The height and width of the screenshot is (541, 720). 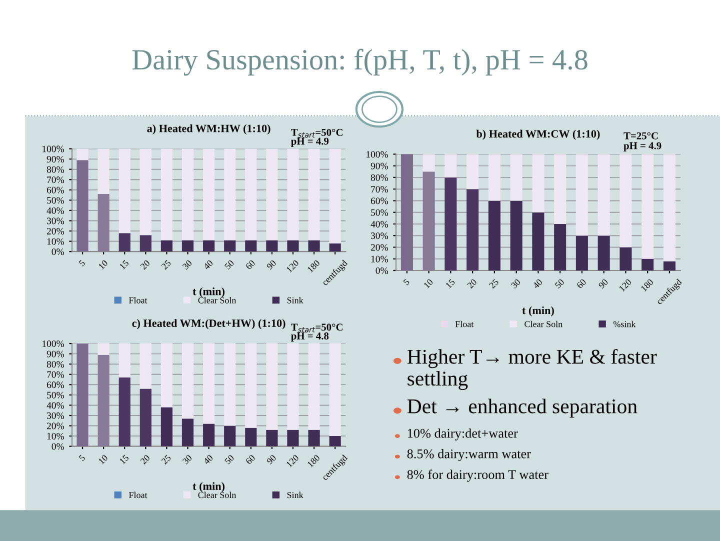 I want to click on text: Det → enhanced separation, so click(x=522, y=408).